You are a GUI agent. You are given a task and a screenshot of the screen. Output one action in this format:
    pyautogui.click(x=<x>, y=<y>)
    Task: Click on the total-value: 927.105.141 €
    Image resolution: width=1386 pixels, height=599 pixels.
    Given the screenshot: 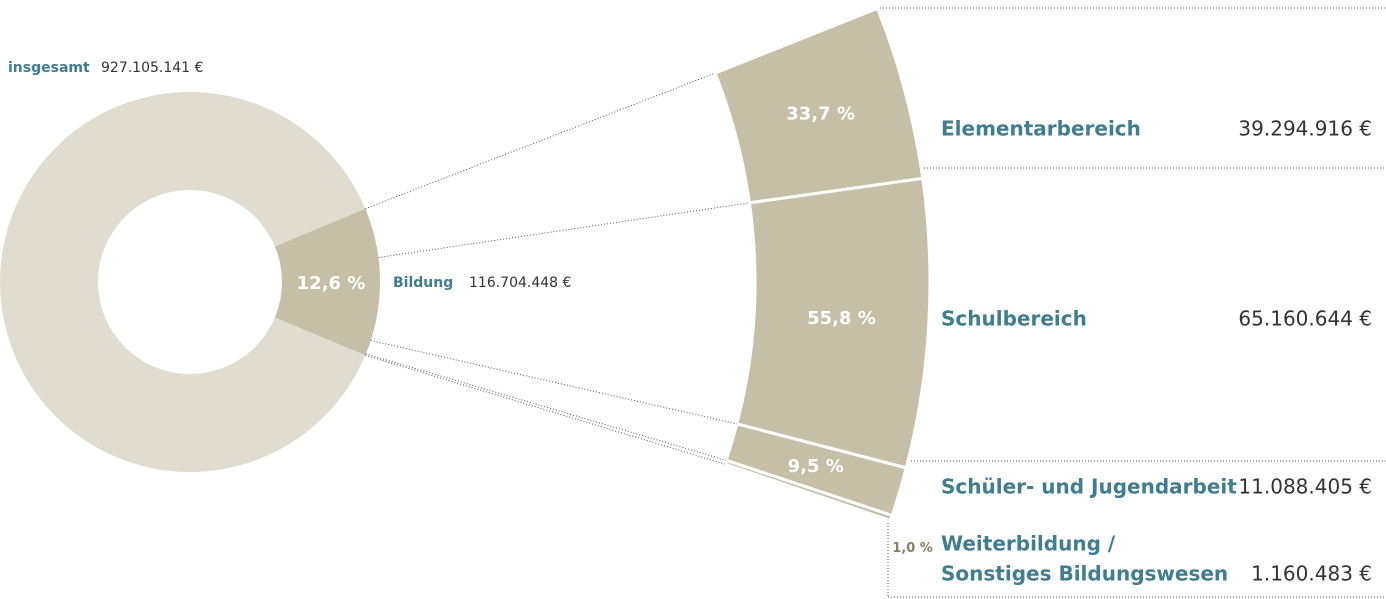 What is the action you would take?
    pyautogui.click(x=152, y=68)
    